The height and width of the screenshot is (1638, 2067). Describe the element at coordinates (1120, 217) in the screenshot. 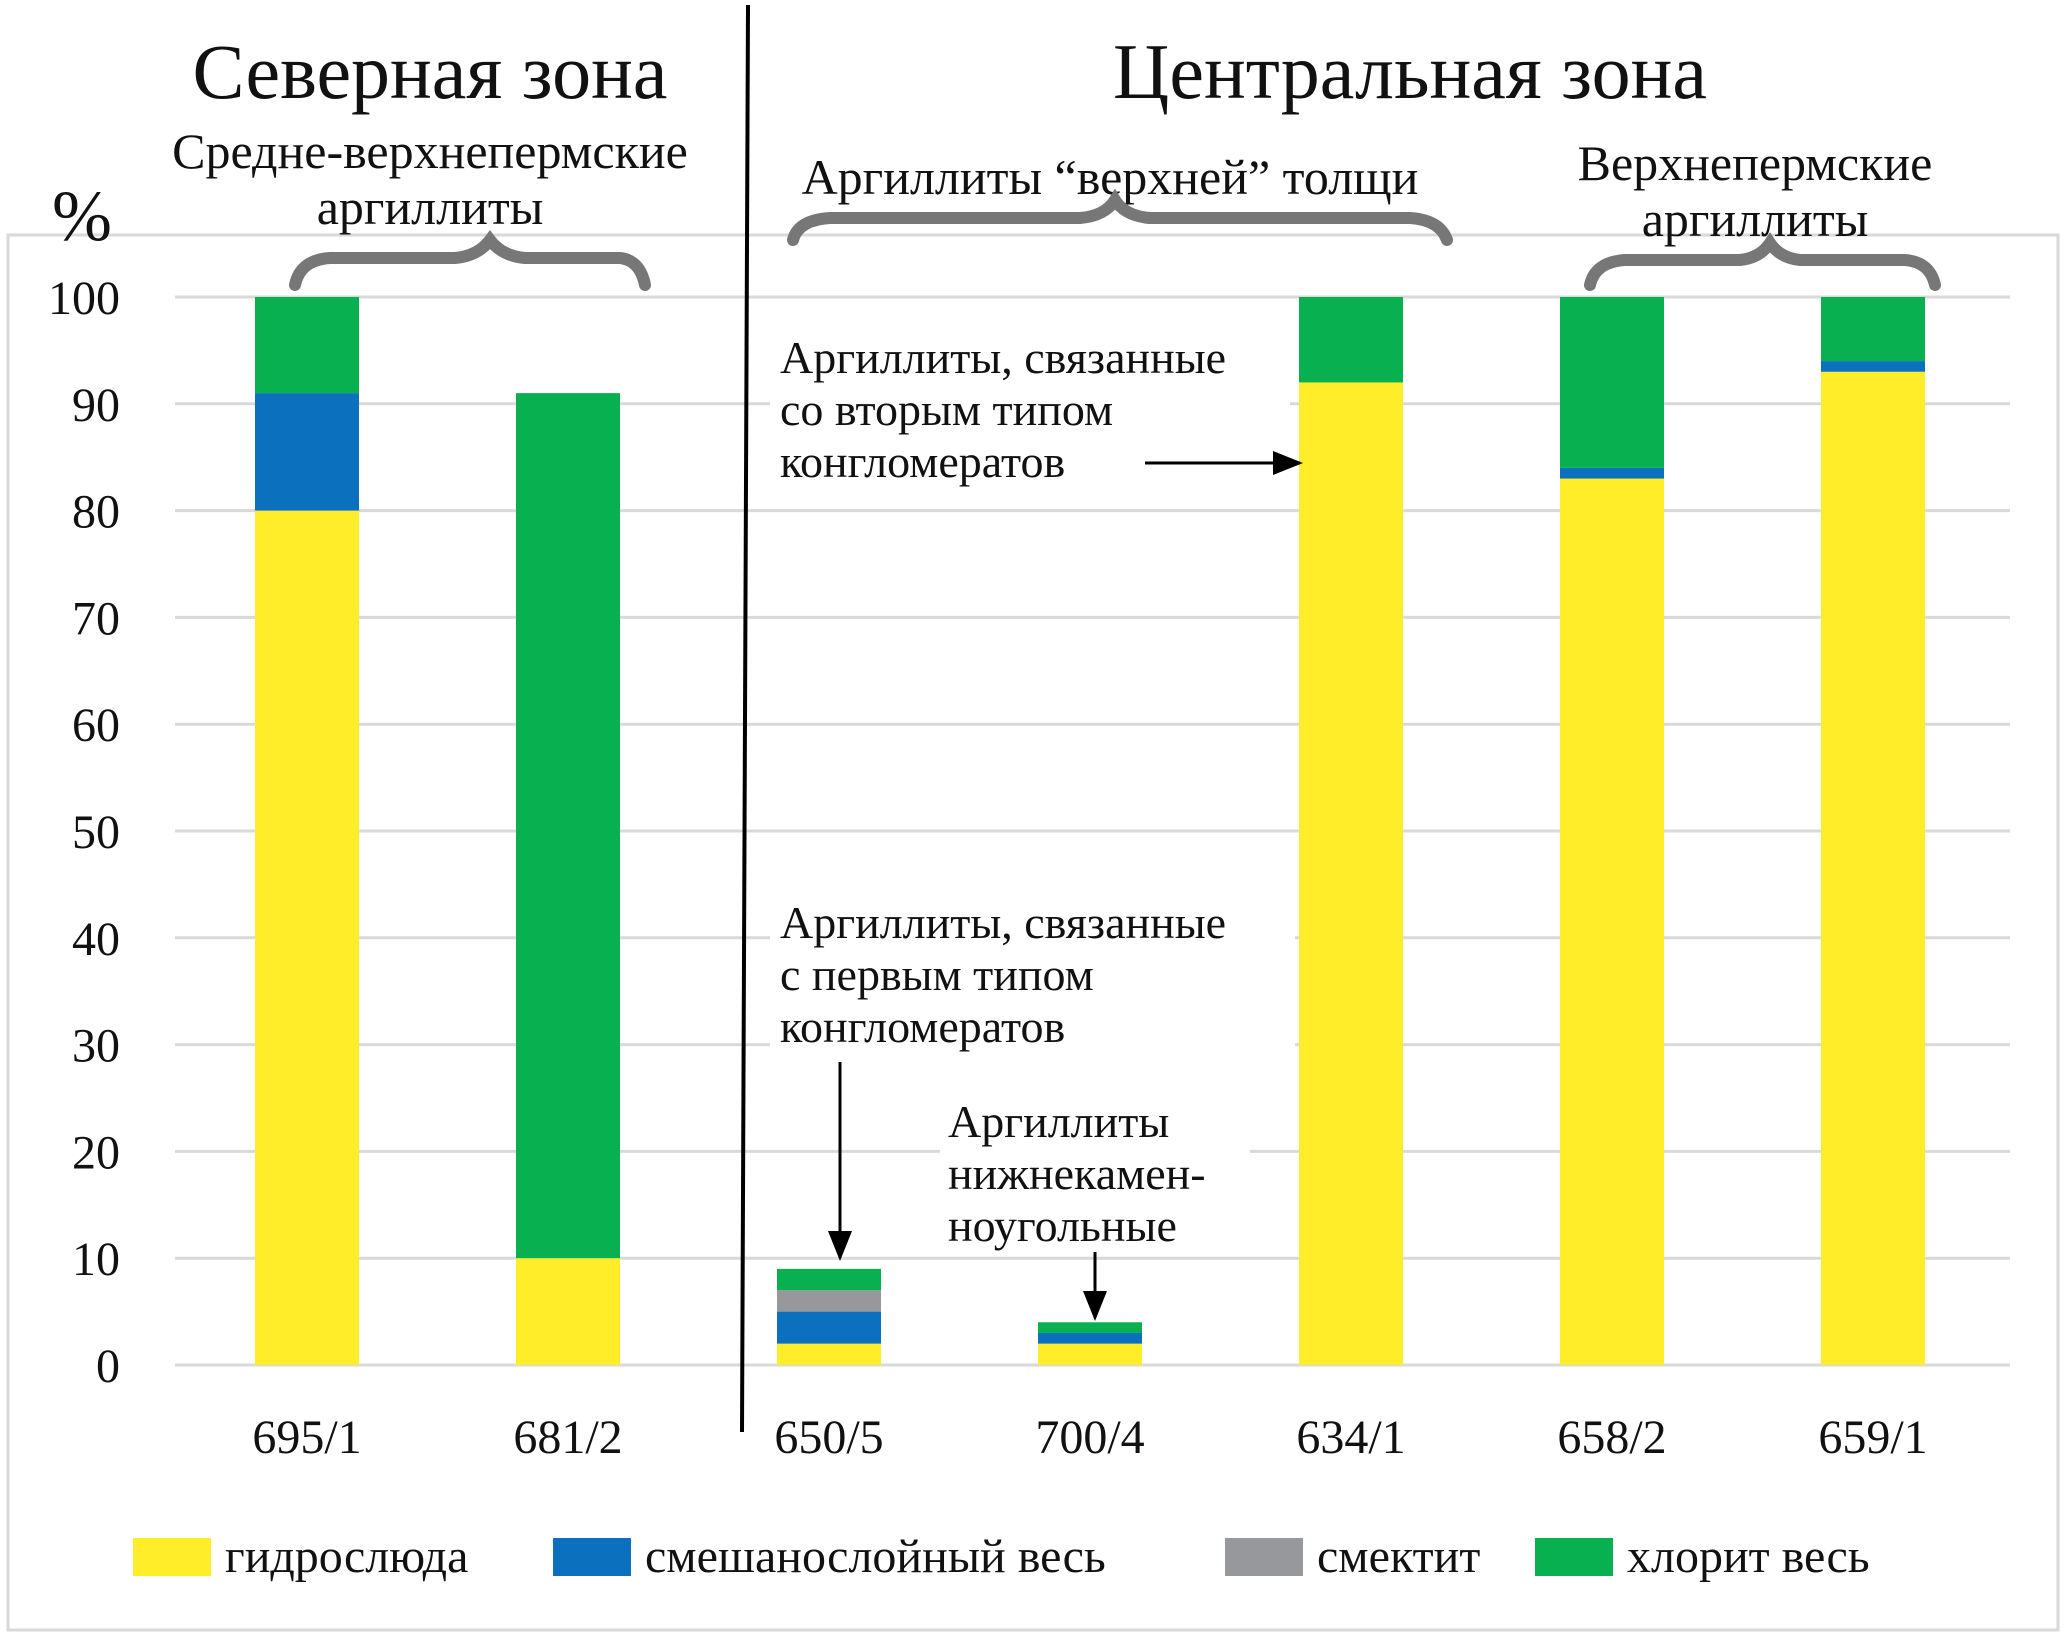

I see `brace-upper-strata` at that location.